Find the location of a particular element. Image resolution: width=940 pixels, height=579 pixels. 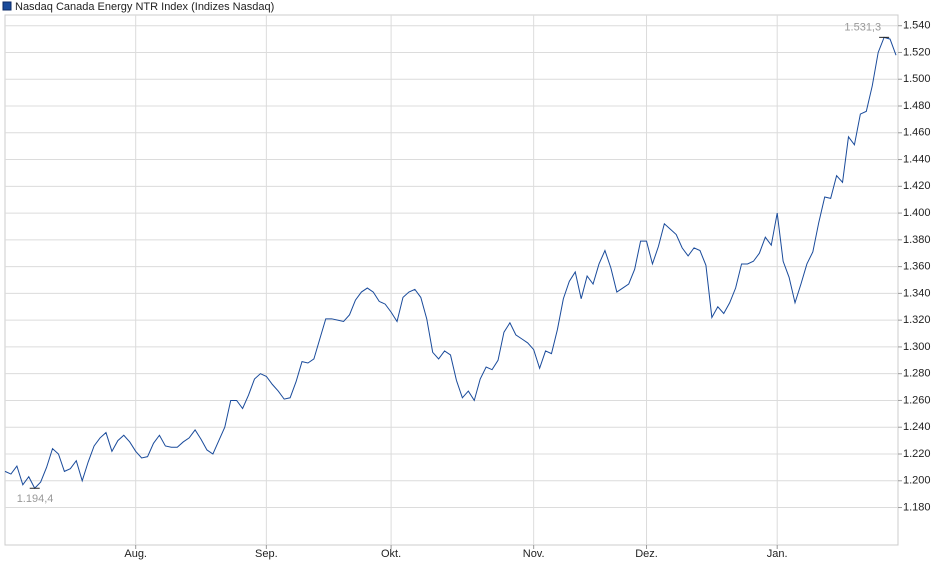

x-tick-label: Aug. is located at coordinates (135, 554).